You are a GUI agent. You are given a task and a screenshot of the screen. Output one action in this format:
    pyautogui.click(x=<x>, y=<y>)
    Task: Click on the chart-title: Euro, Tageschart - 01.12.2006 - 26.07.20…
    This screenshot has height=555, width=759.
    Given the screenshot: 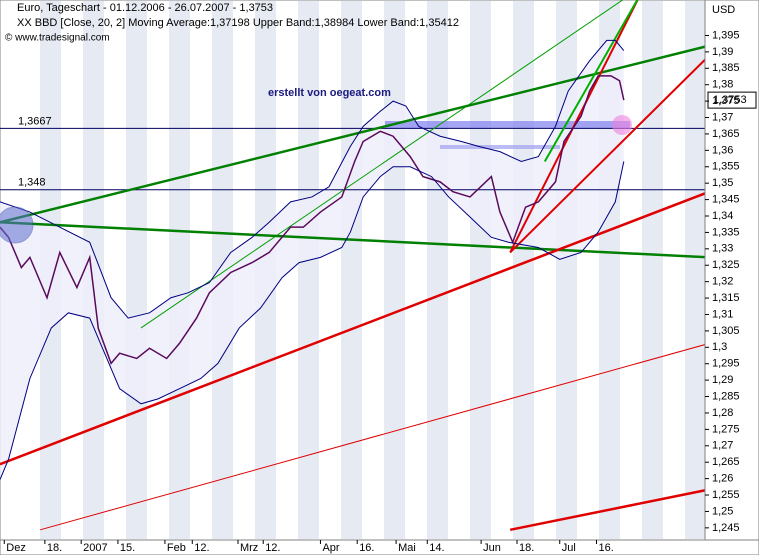 What is the action you would take?
    pyautogui.click(x=145, y=8)
    